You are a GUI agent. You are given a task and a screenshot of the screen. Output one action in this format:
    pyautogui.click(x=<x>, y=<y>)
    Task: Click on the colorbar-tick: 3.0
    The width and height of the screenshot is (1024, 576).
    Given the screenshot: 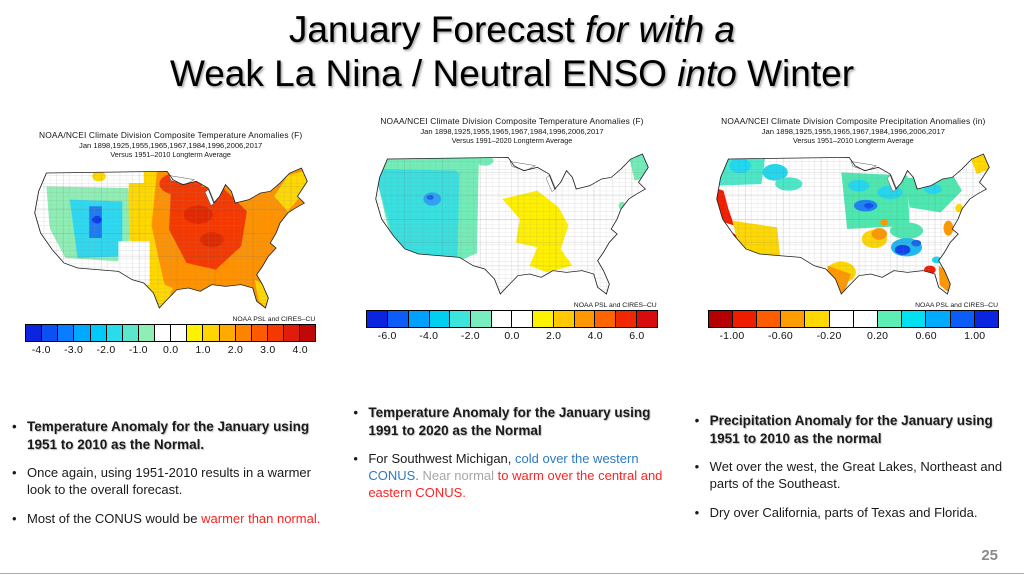 What is the action you would take?
    pyautogui.click(x=268, y=349)
    